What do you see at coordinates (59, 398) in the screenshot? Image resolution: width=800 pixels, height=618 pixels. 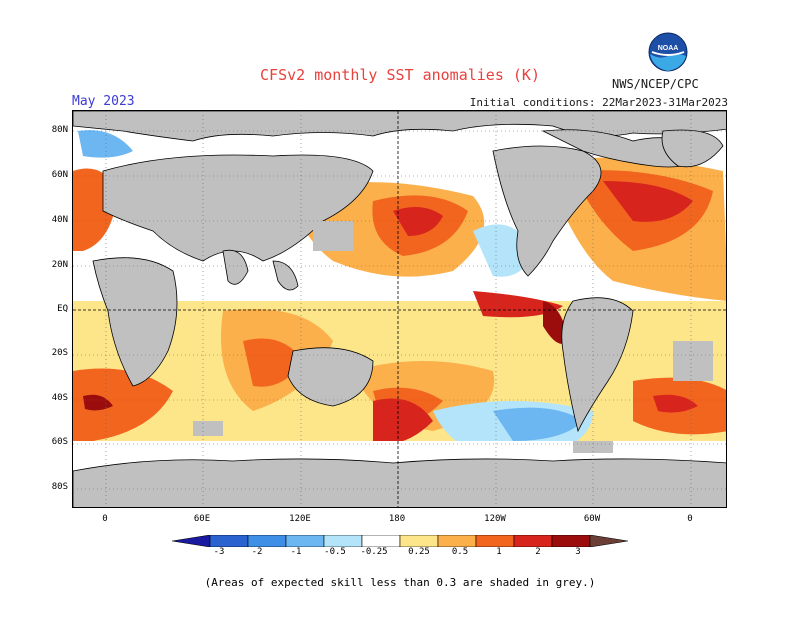 I see `lat-label-40s: 40S` at bounding box center [59, 398].